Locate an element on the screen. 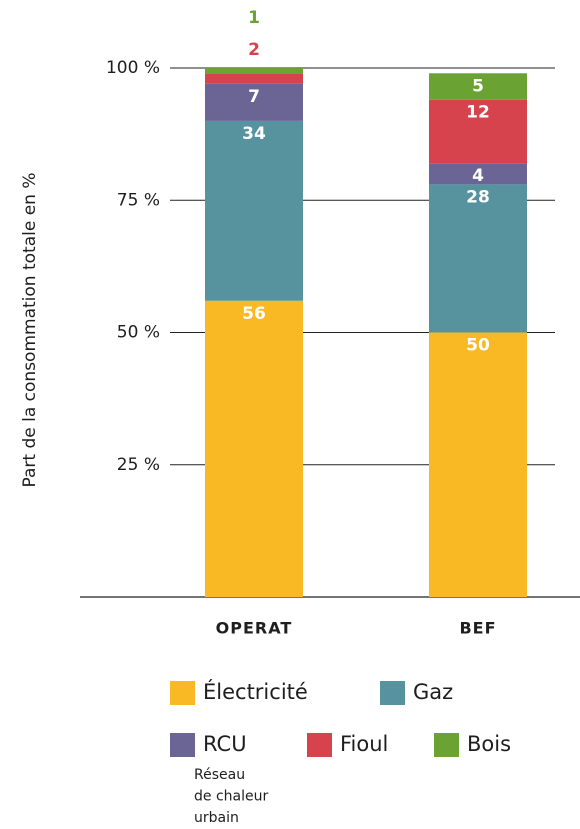 The image size is (580, 829). data-label: 4 is located at coordinates (478, 176).